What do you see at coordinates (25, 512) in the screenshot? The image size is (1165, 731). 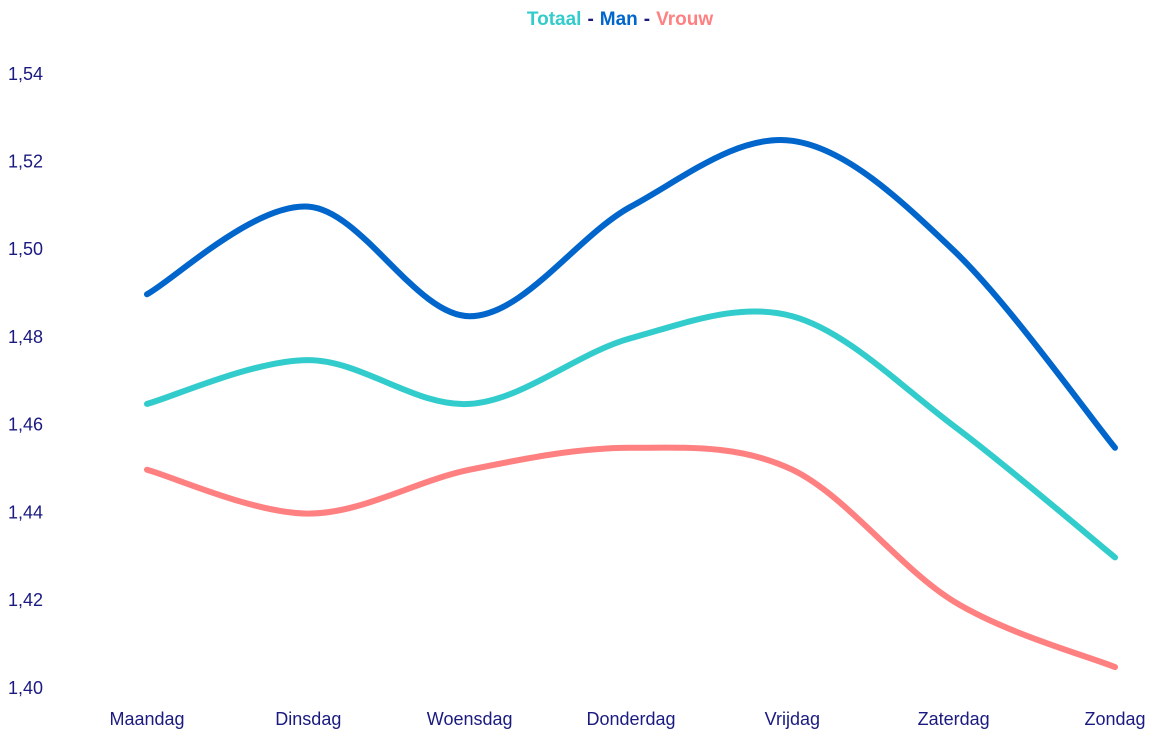 I see `y-tick-label: 1,44` at bounding box center [25, 512].